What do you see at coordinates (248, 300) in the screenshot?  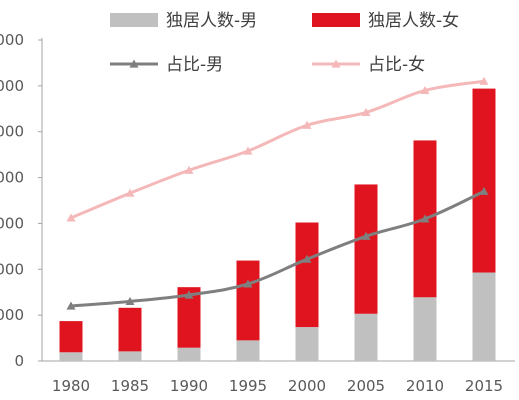 I see `bar-female-1995` at bounding box center [248, 300].